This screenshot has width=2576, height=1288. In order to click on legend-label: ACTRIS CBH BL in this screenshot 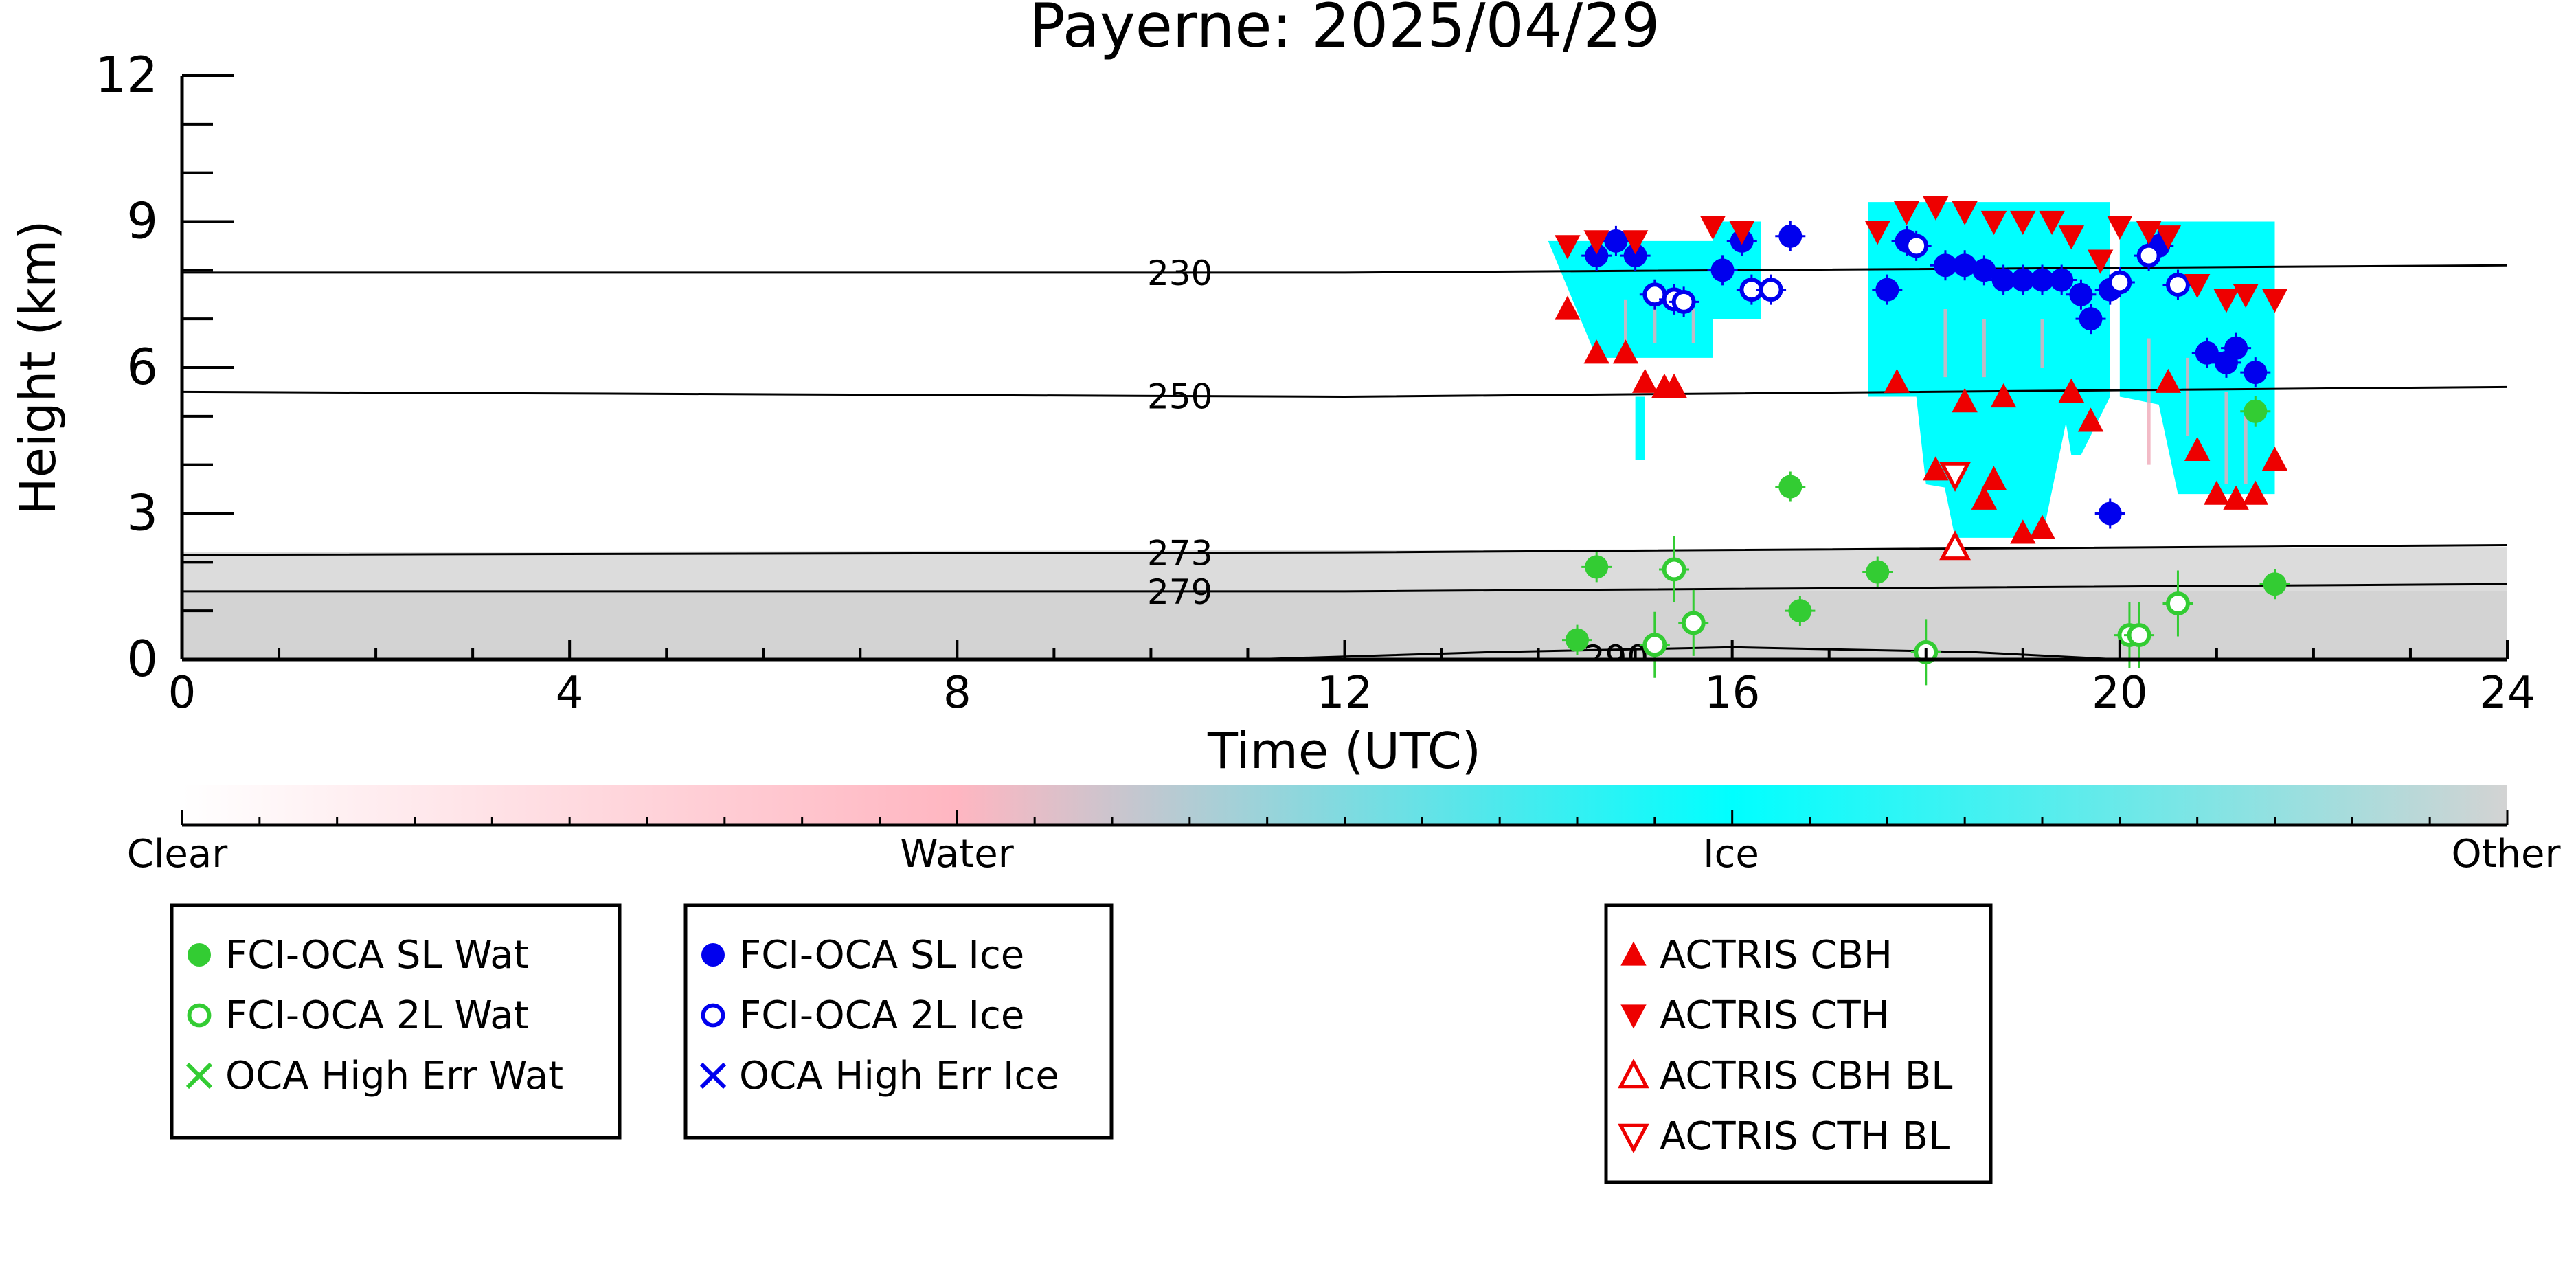, I will do `click(1806, 1076)`.